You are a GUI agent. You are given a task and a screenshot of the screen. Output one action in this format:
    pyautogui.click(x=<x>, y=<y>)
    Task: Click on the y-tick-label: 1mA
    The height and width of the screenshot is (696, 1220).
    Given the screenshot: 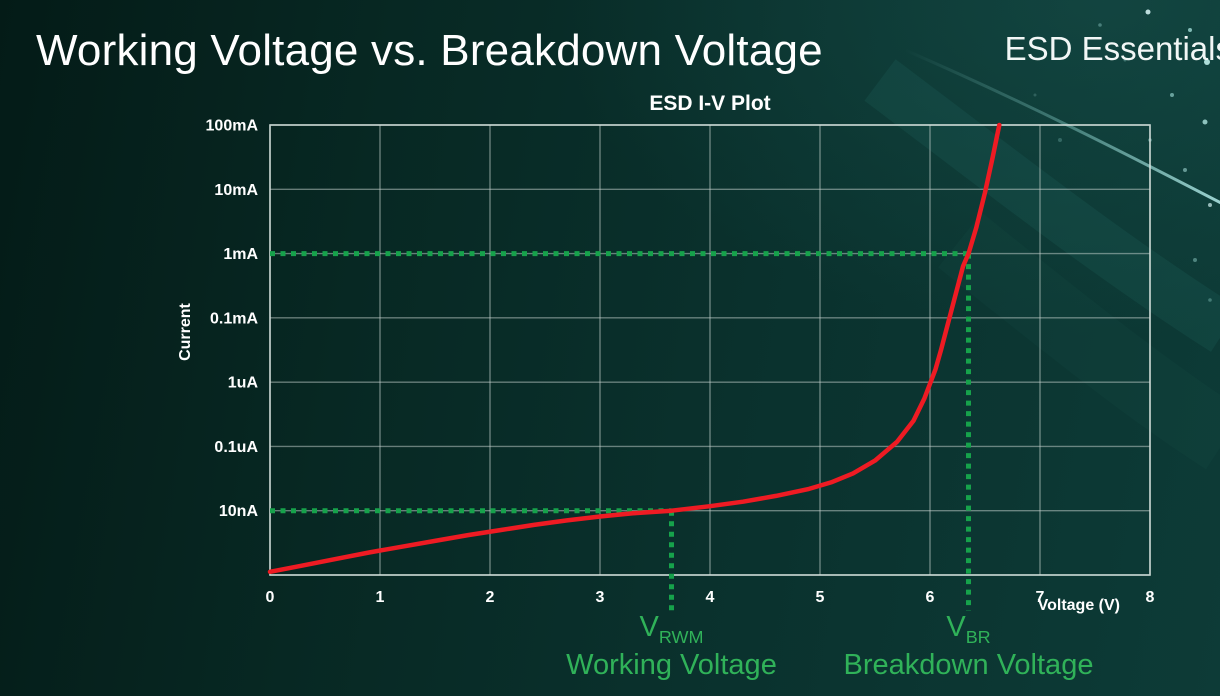 What is the action you would take?
    pyautogui.click(x=240, y=254)
    